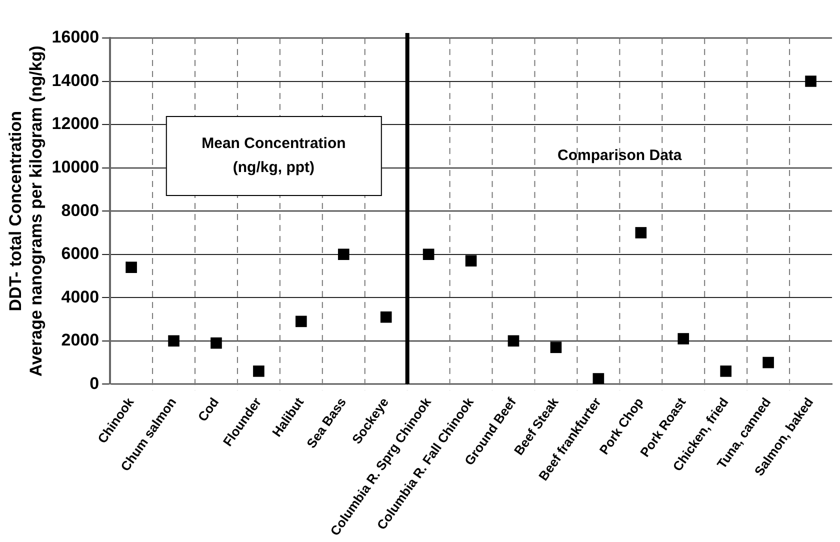 The image size is (840, 542). I want to click on y-tick-label: 10000, so click(76, 167).